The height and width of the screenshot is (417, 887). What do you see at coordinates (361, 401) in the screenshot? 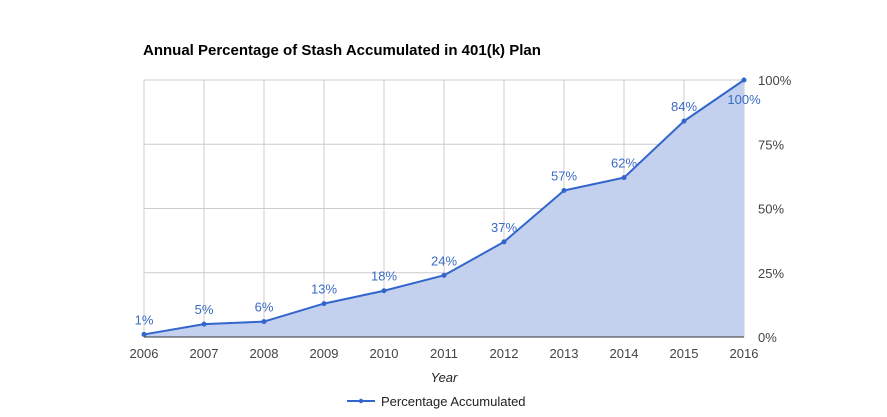
I see `legend-marker-swatch` at bounding box center [361, 401].